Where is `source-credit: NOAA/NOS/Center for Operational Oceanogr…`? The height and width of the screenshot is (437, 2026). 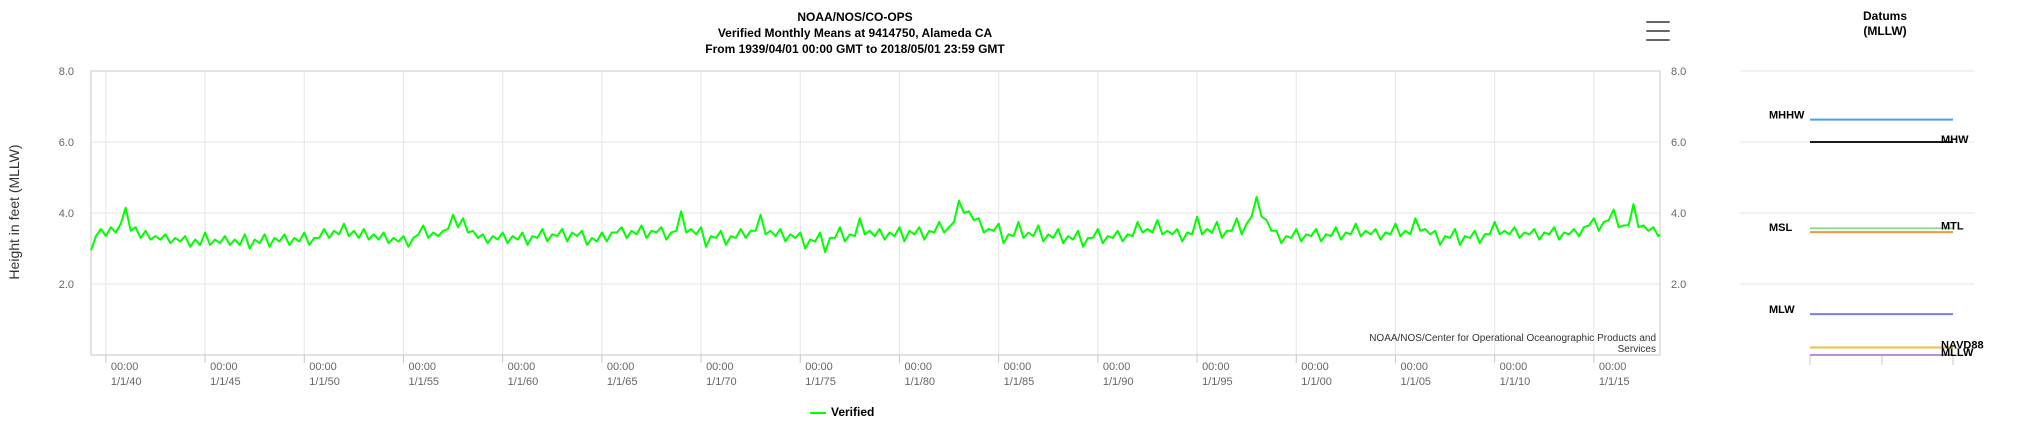 source-credit: NOAA/NOS/Center for Operational Oceanogr… is located at coordinates (1512, 344).